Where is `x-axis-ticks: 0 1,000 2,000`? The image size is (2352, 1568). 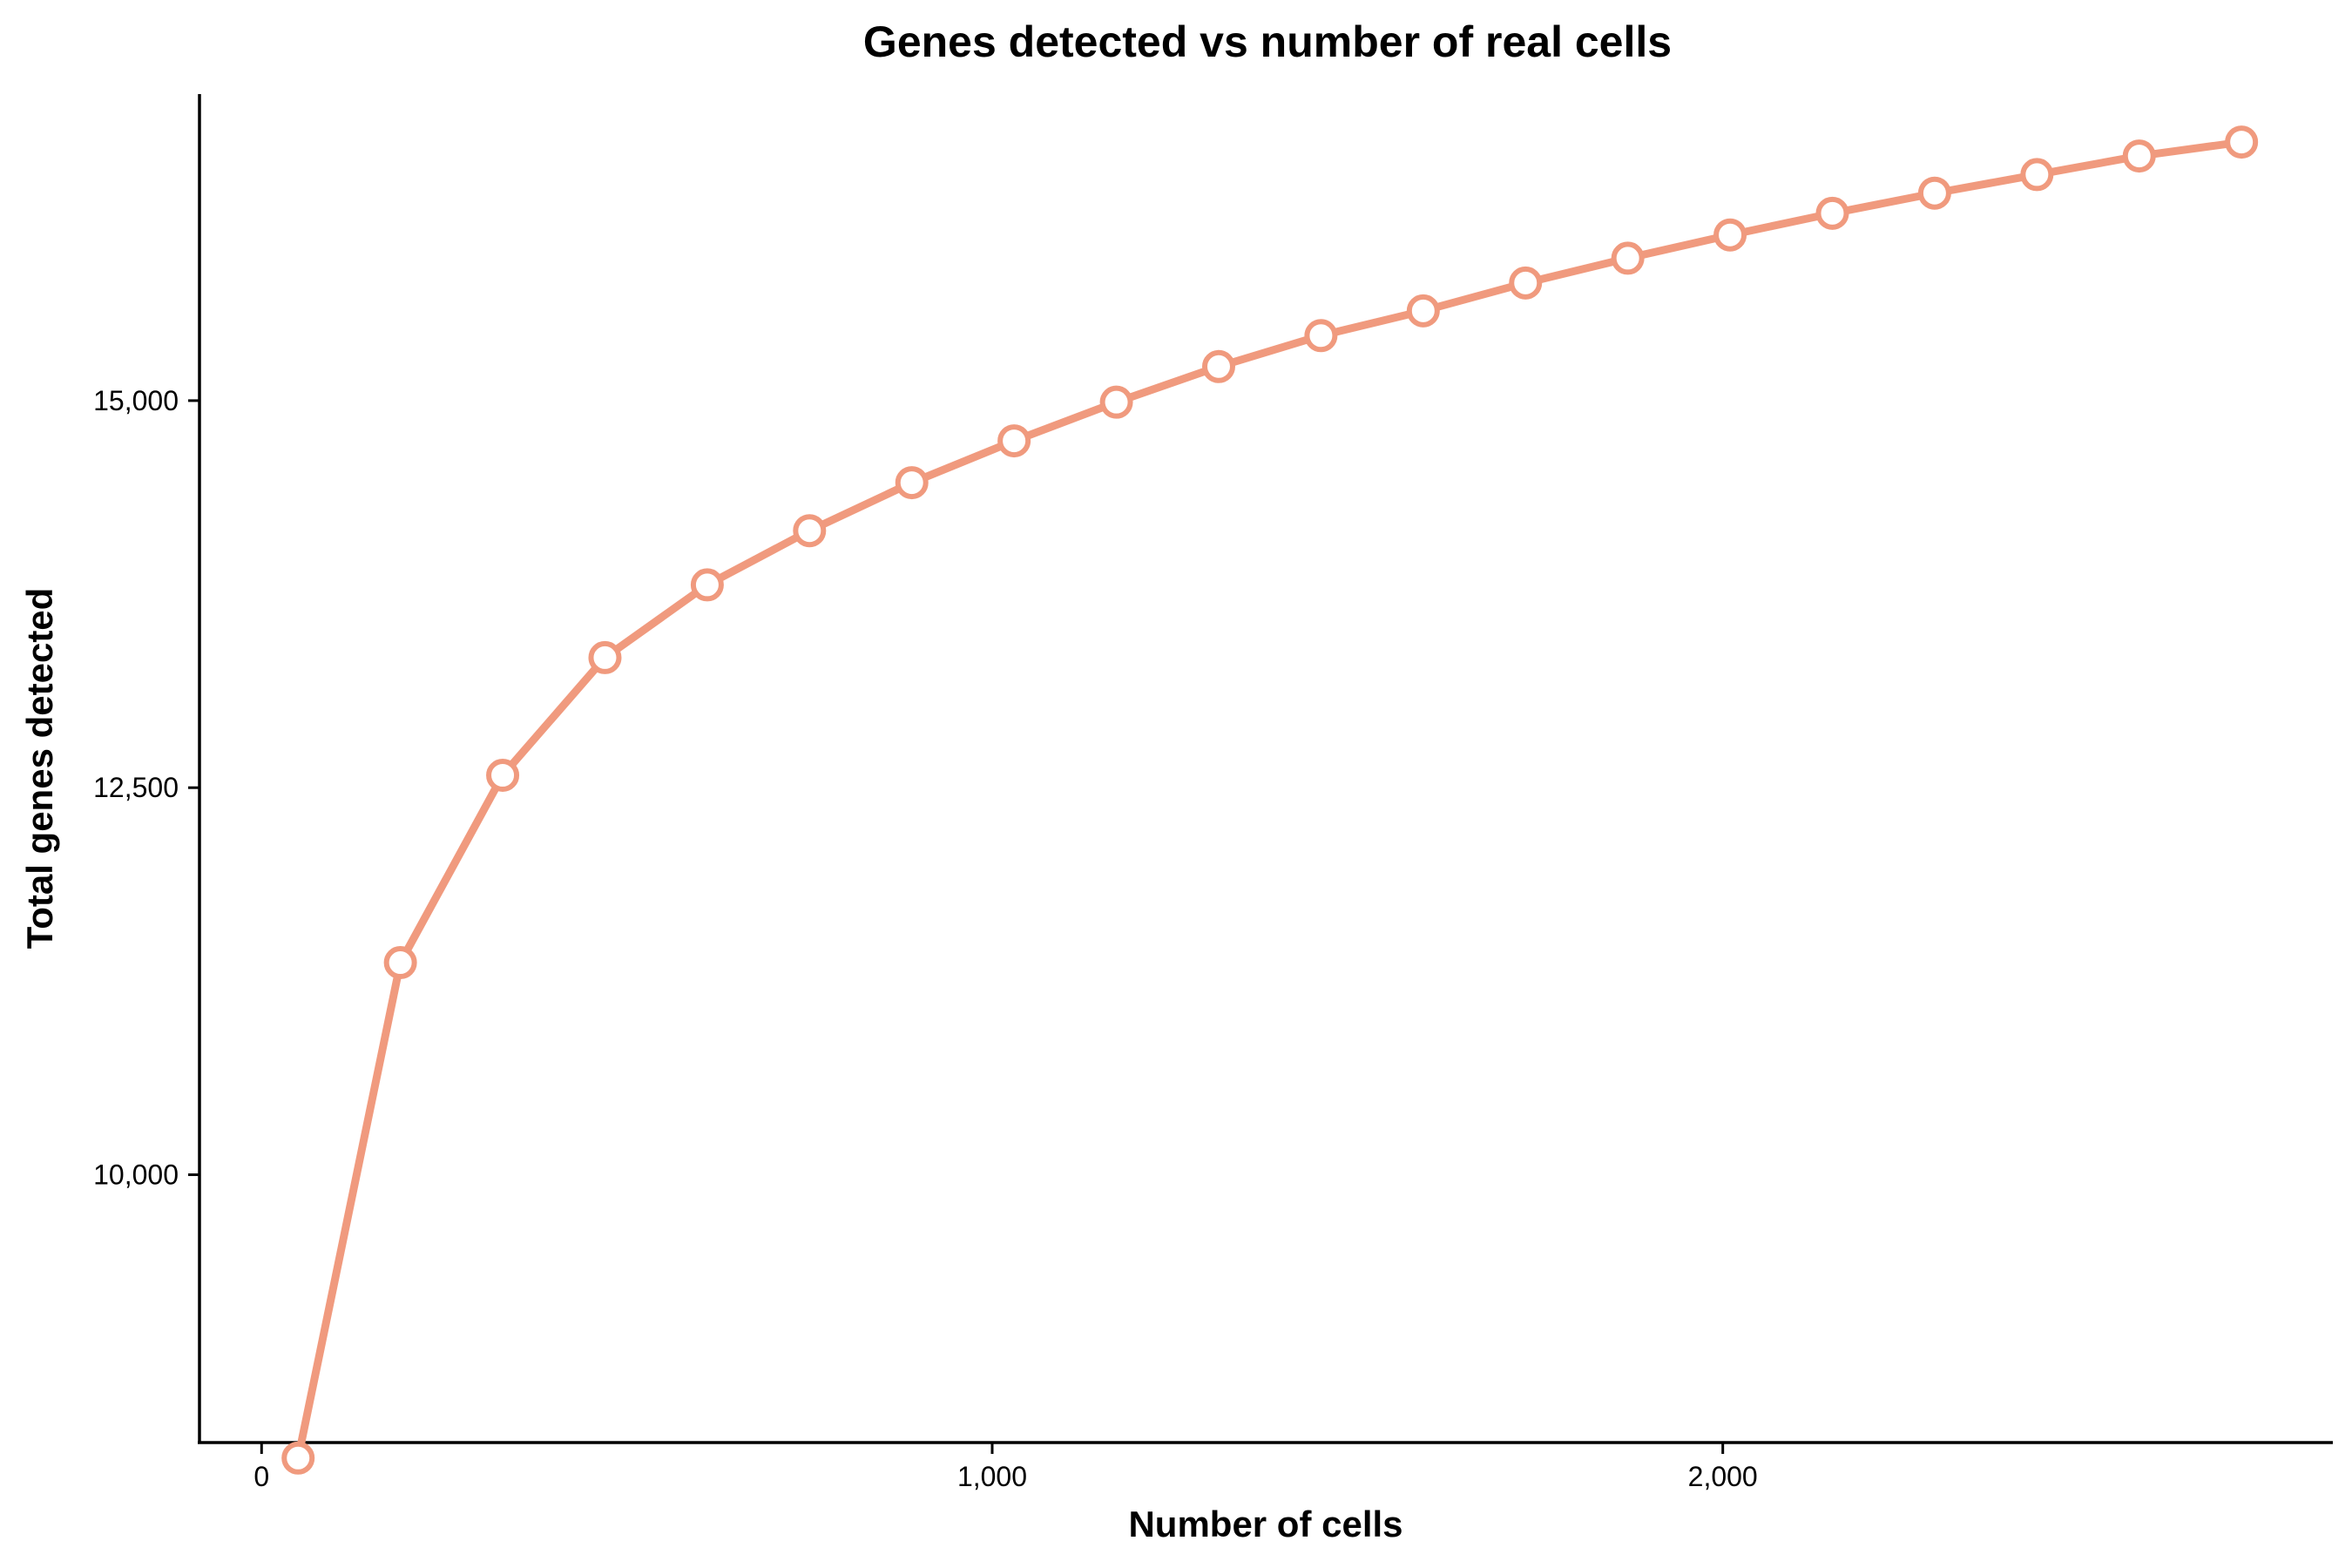 x-axis-ticks: 0 1,000 2,000 is located at coordinates (1005, 1467).